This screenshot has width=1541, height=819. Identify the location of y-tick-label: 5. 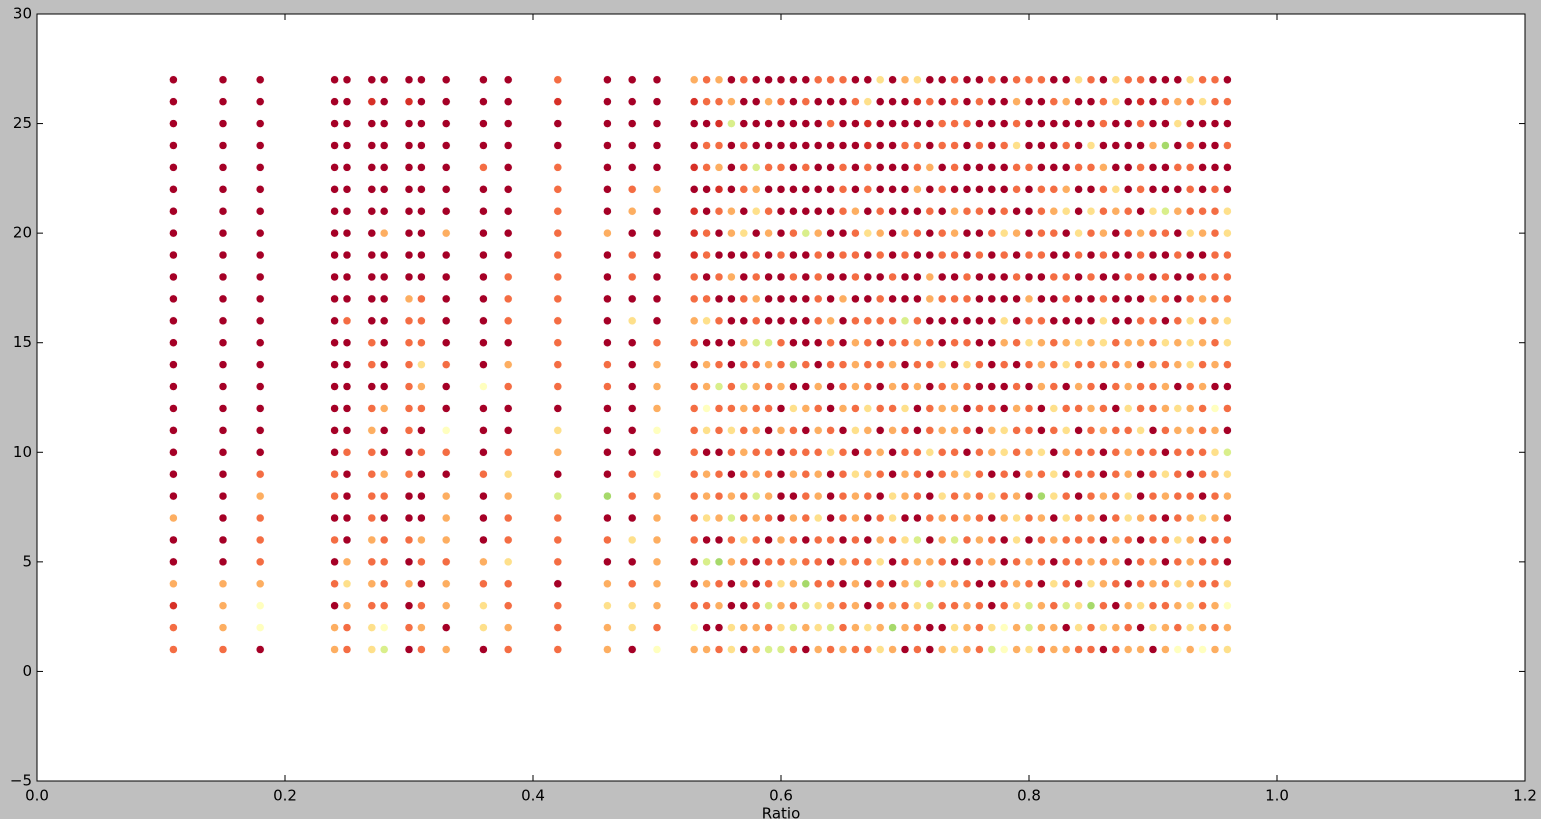
(27, 561).